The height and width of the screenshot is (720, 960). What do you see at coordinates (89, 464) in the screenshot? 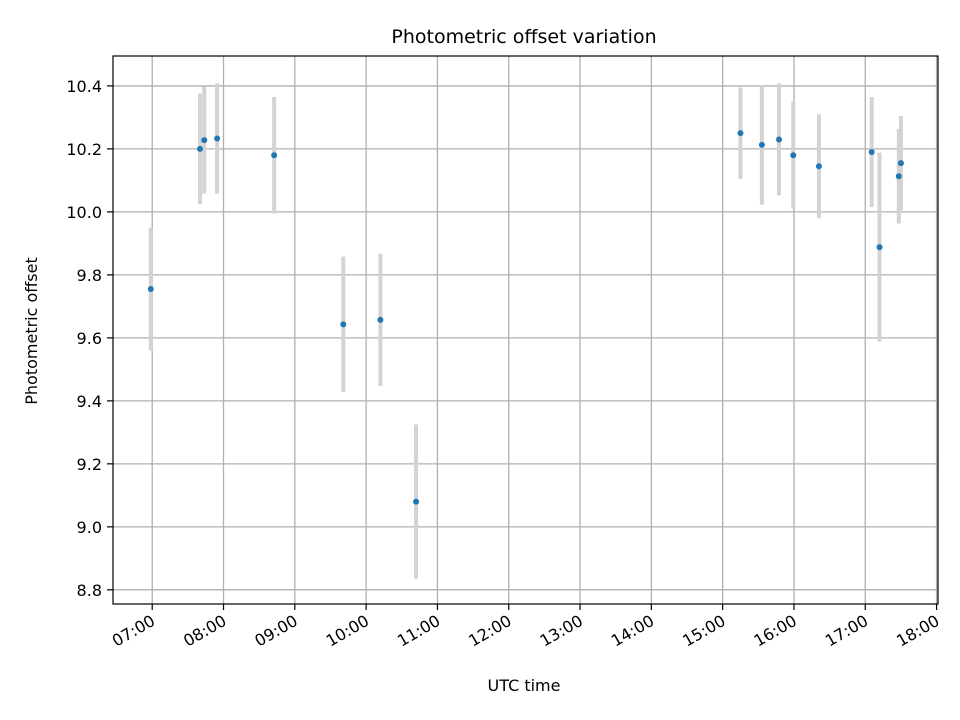
I see `y-tick-label: 9.2` at bounding box center [89, 464].